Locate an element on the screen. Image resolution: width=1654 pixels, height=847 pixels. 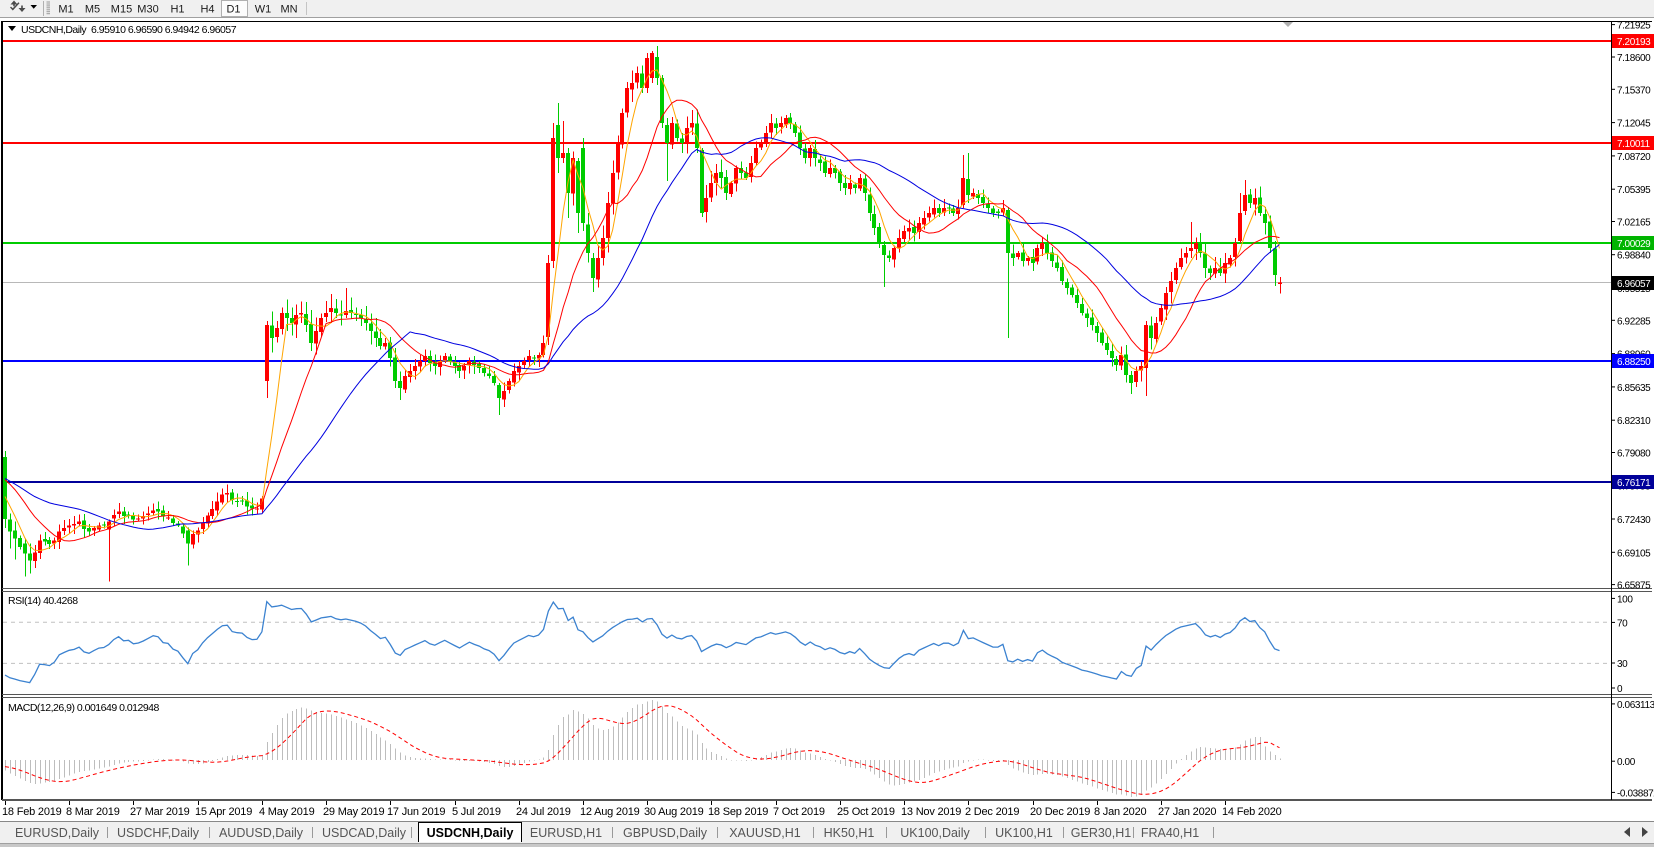
svg-text: 0 is located at coordinates (1620, 689).